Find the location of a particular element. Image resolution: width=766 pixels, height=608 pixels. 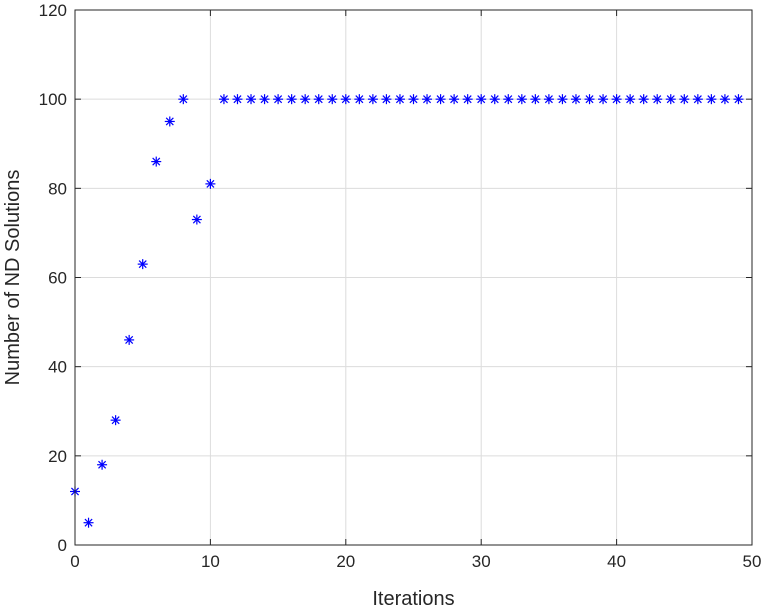

x-tick-label: 30 is located at coordinates (481, 561).